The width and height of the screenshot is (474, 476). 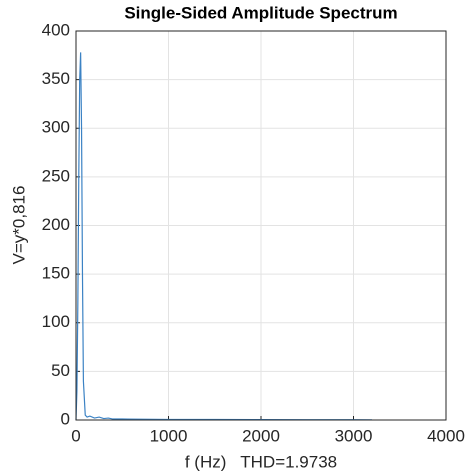 I want to click on y-tick-label: 400, so click(x=56, y=29).